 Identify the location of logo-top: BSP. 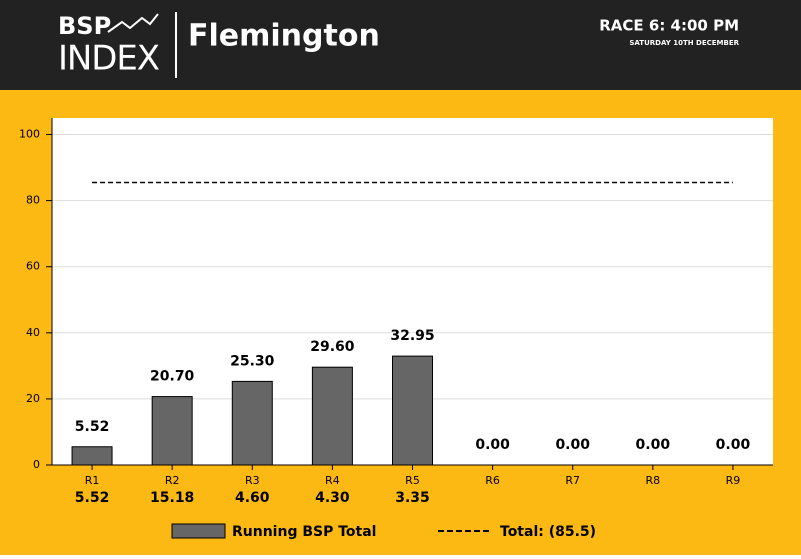
(84, 26).